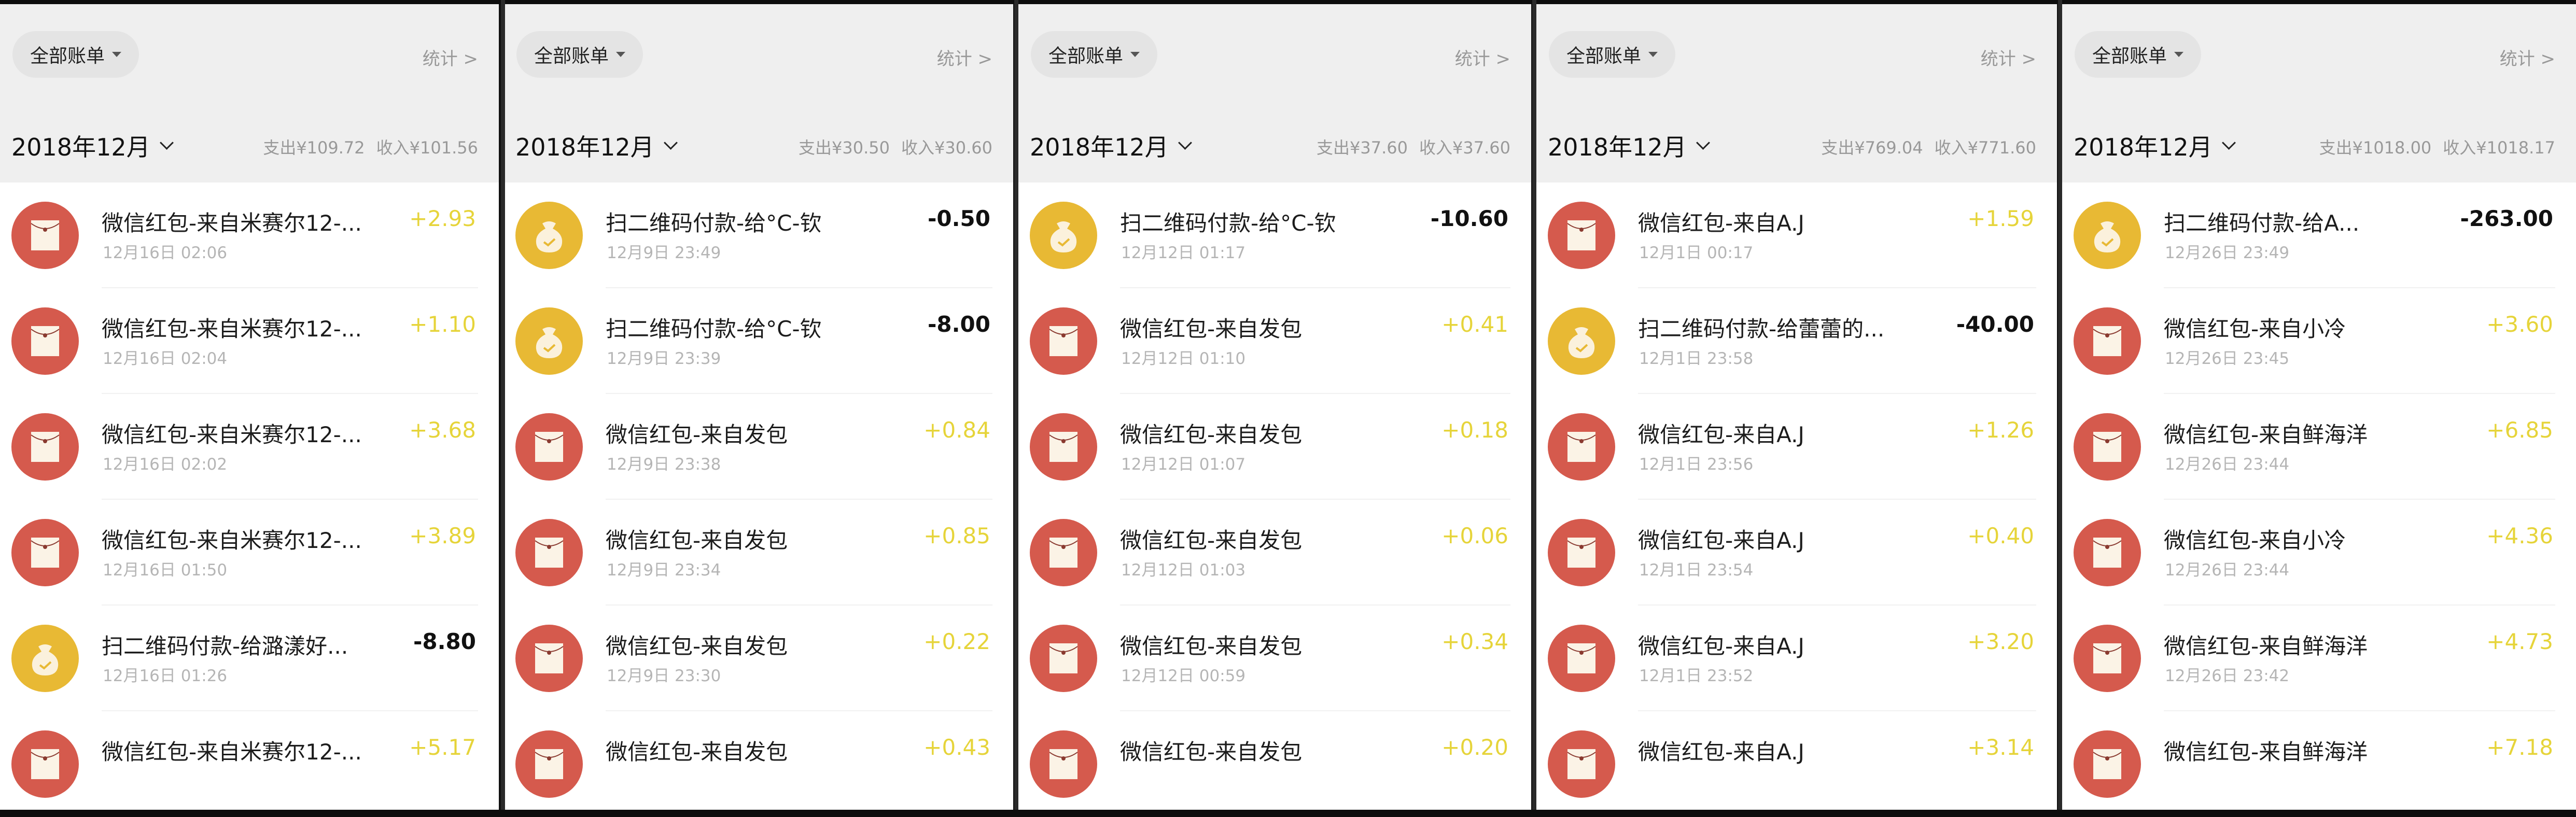 This screenshot has height=817, width=2576. I want to click on transaction-row: 微信红包-来自A.J 12月1日 00:17 +1.59, so click(1796, 235).